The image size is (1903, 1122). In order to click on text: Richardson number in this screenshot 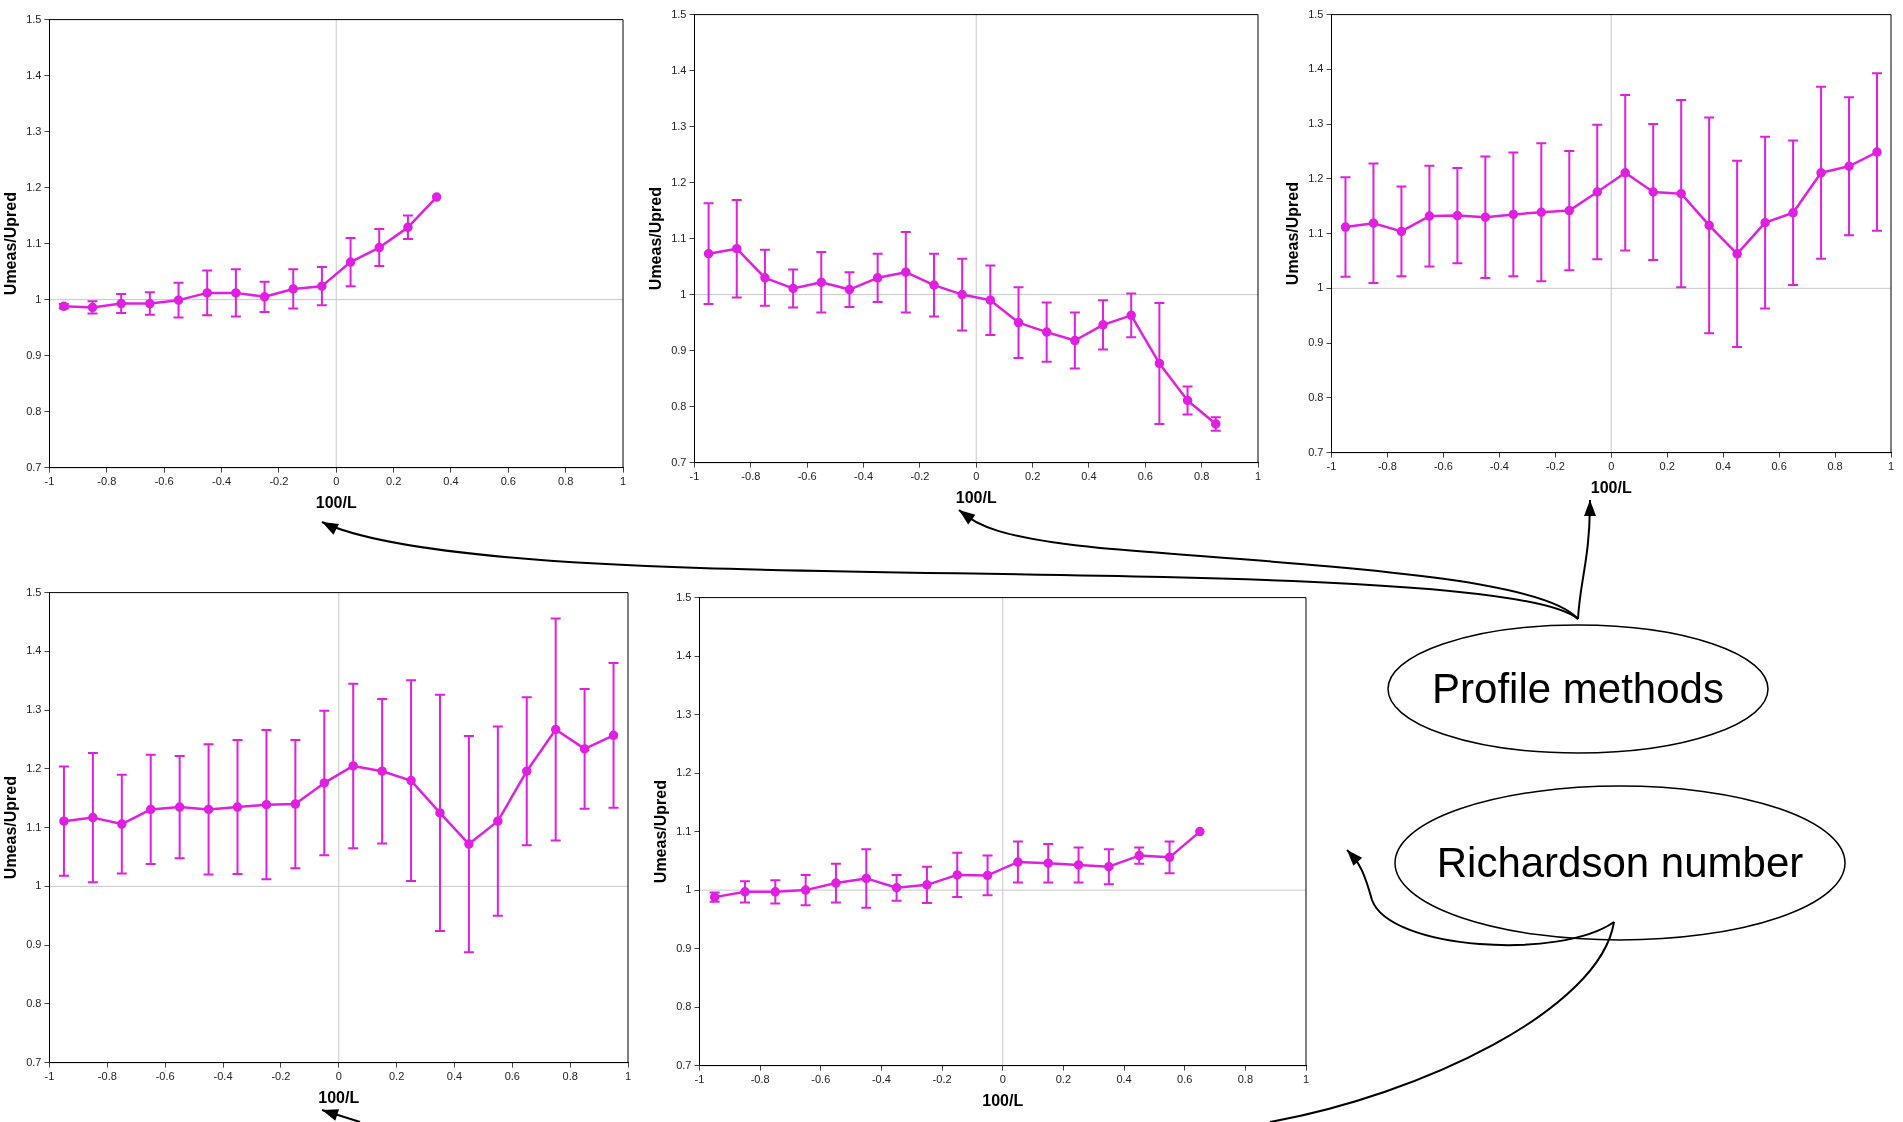, I will do `click(1620, 863)`.